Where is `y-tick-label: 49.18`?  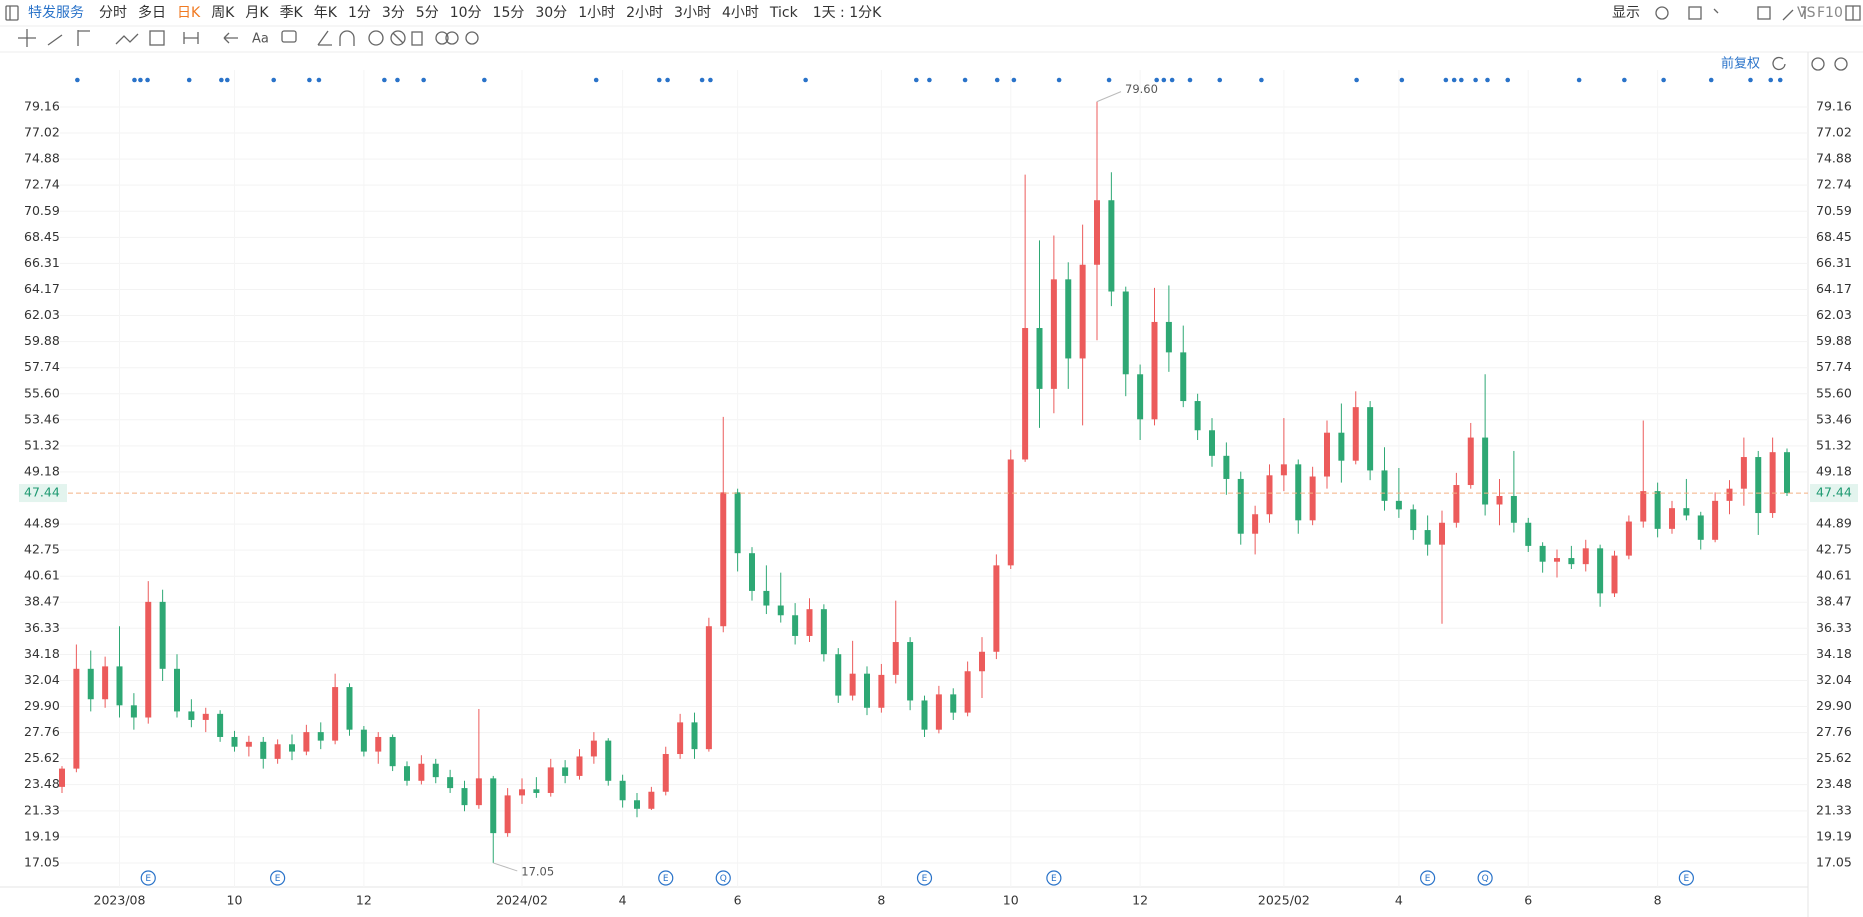 y-tick-label: 49.18 is located at coordinates (42, 470).